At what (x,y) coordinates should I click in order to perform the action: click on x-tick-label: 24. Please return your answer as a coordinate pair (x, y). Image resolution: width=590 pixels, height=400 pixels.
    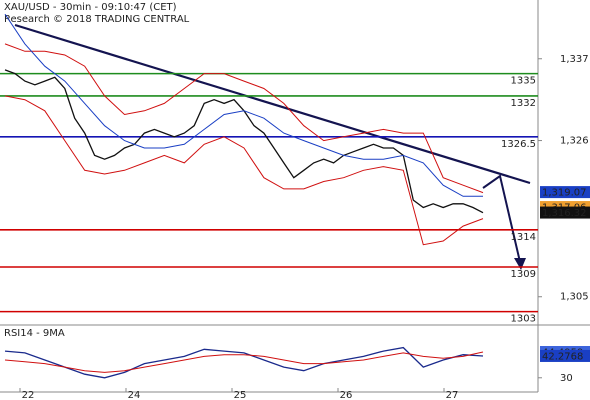
    Looking at the image, I should click on (134, 395).